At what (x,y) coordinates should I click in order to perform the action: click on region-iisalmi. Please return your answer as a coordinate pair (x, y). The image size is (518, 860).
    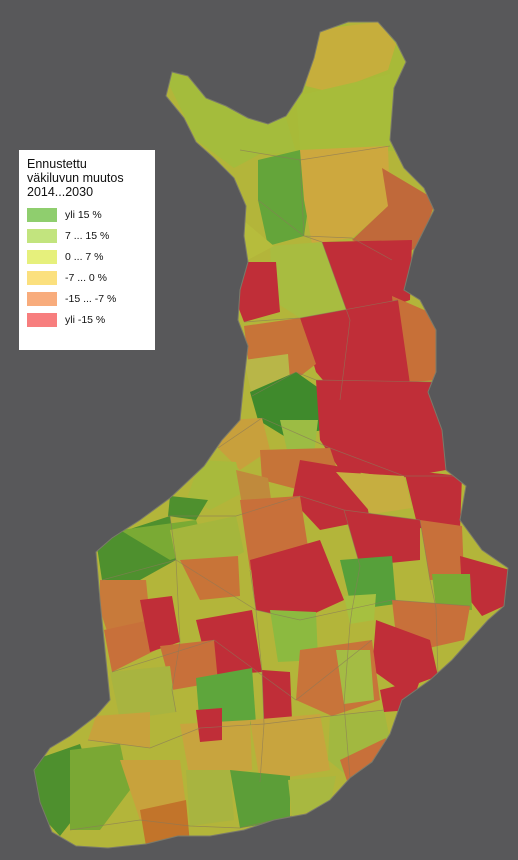
    Looking at the image, I should click on (382, 538).